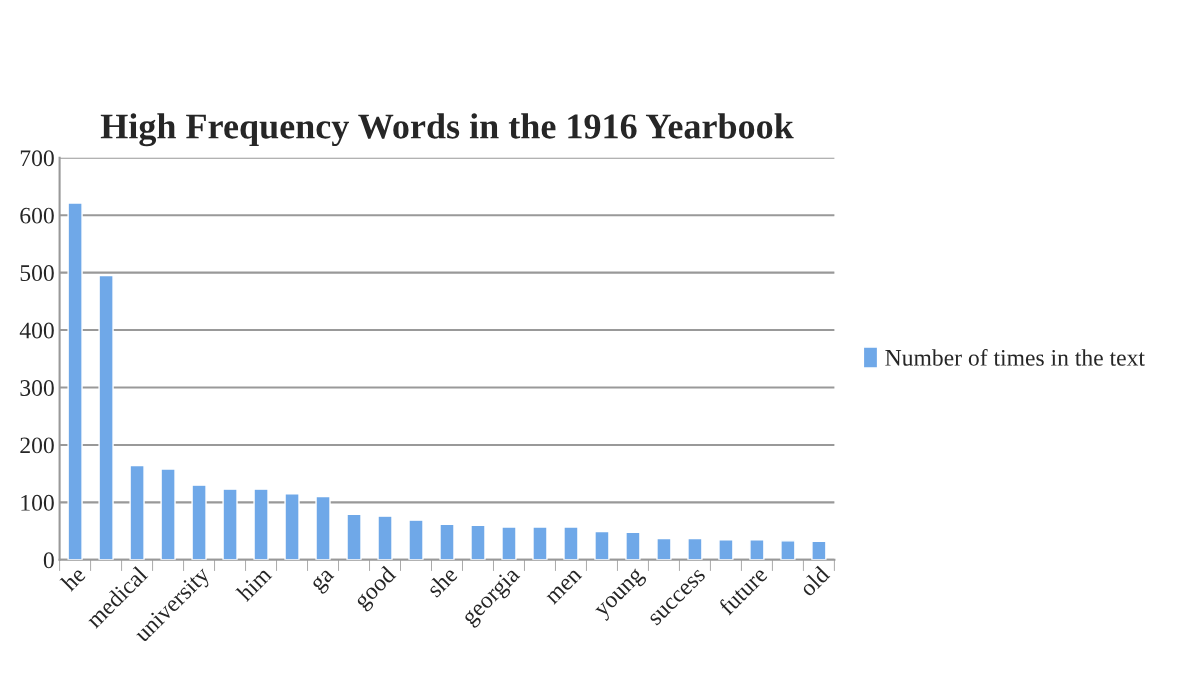 The height and width of the screenshot is (698, 1192). Describe the element at coordinates (73, 578) in the screenshot. I see `x-tick-label: he` at that location.